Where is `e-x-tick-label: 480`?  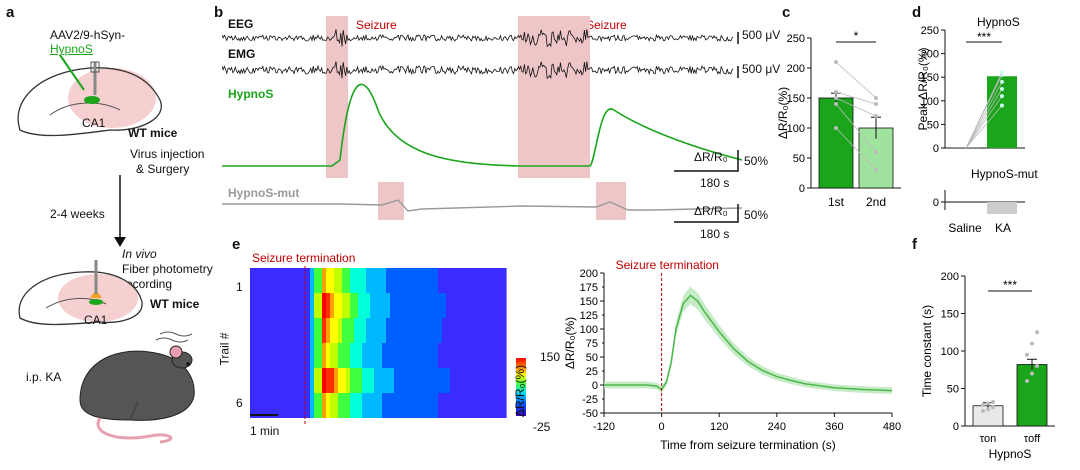
e-x-tick-label: 480 is located at coordinates (892, 427).